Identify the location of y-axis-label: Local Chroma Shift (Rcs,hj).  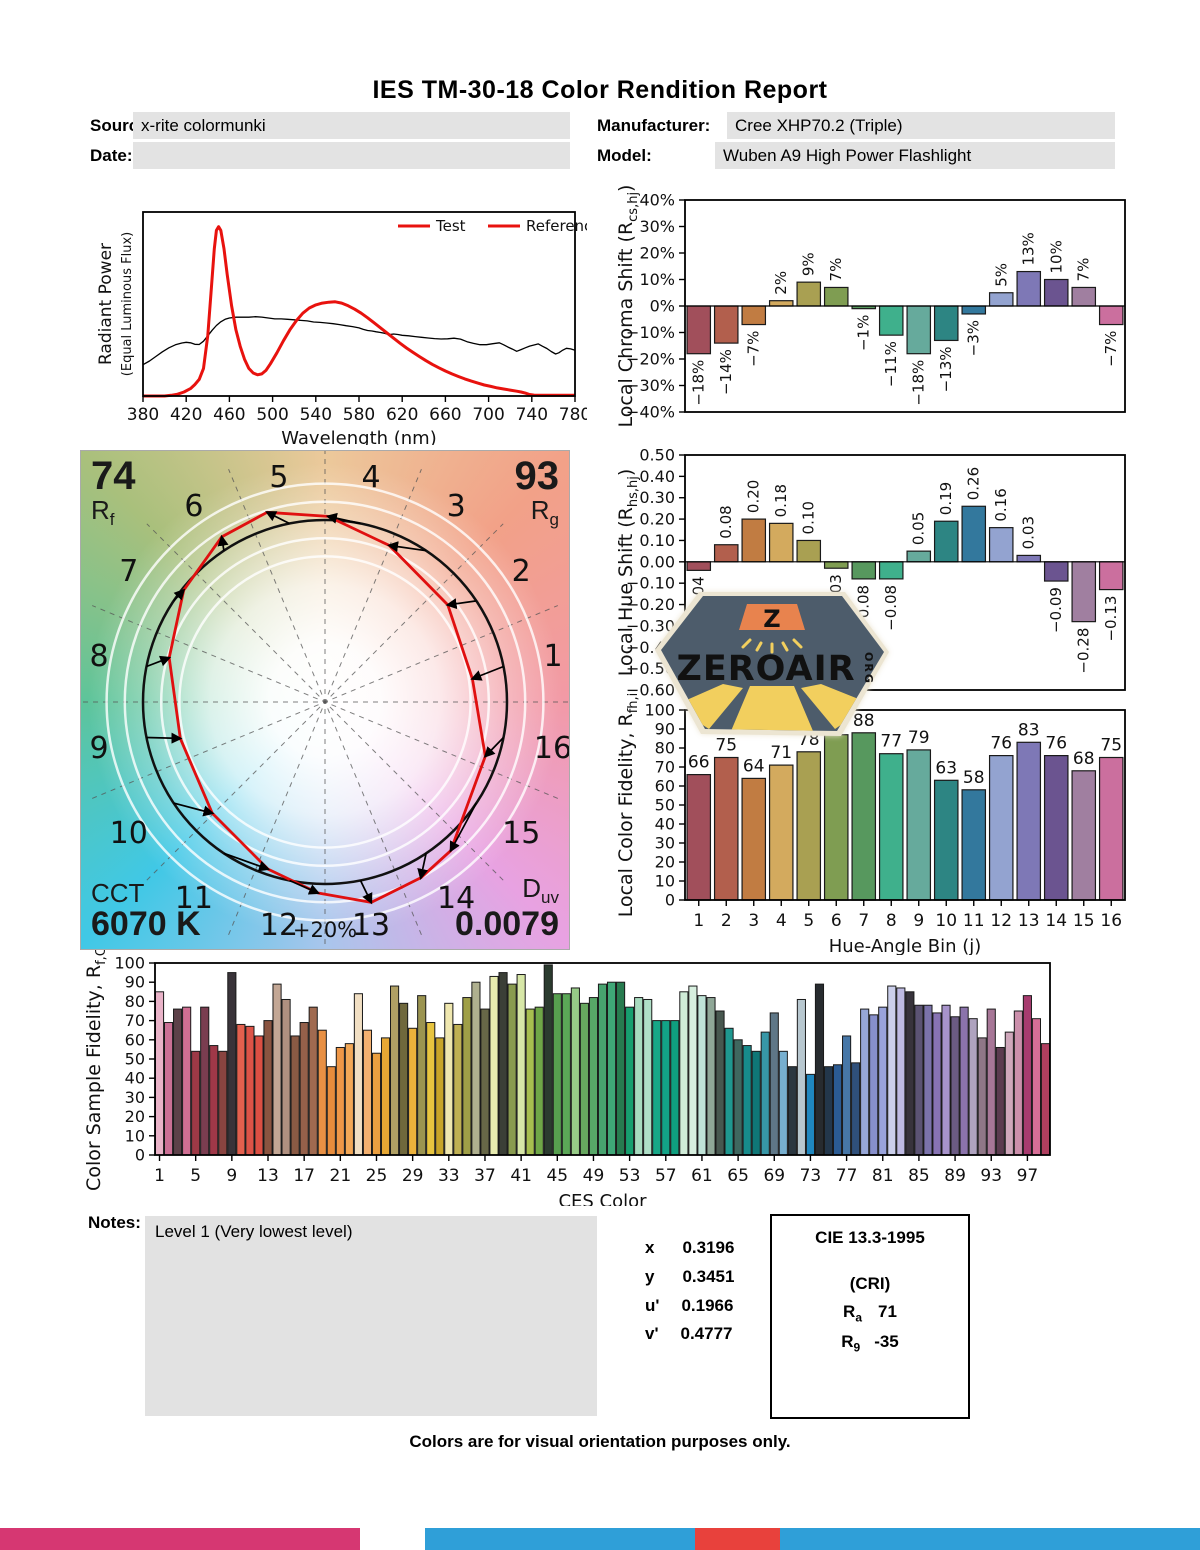
(628, 306).